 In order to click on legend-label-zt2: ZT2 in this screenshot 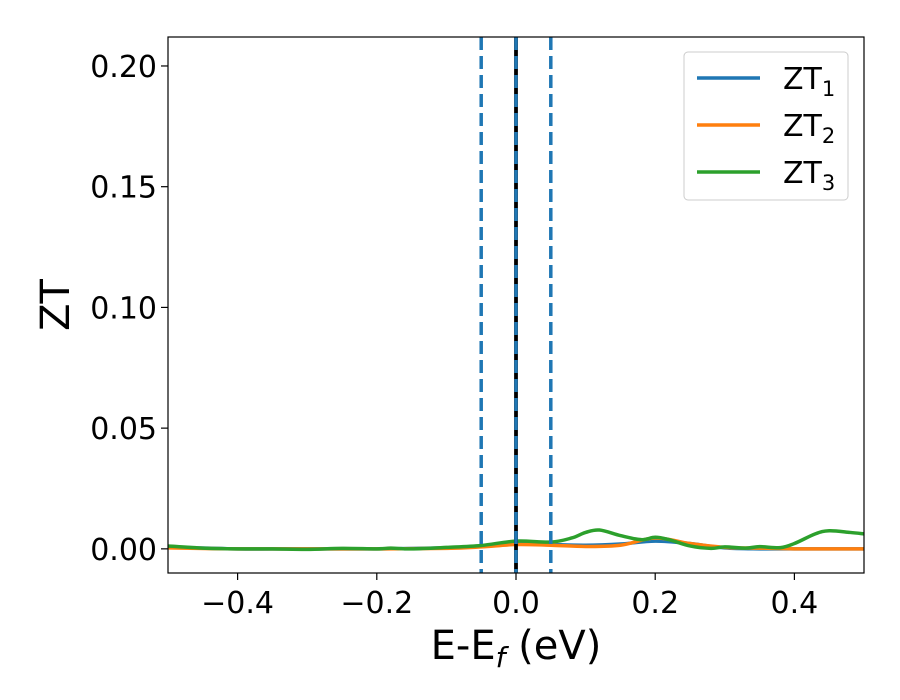, I will do `click(809, 128)`.